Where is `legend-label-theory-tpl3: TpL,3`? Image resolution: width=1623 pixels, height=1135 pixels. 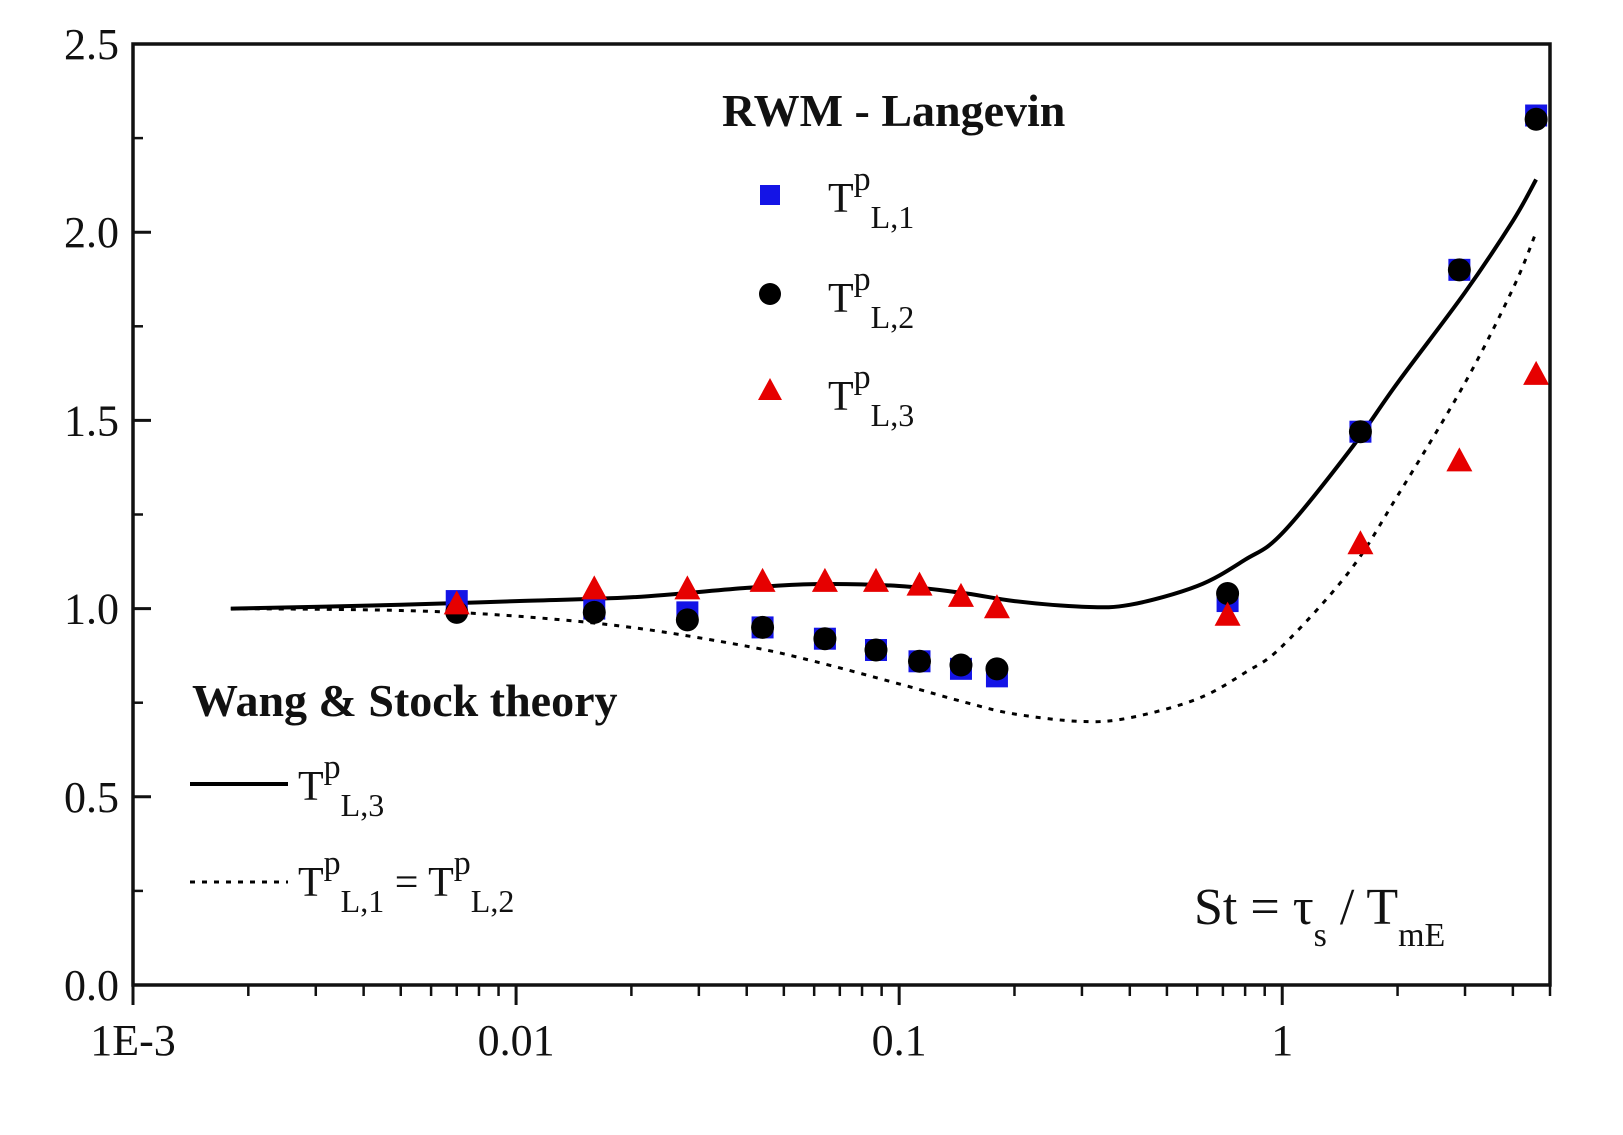
legend-label-theory-tpl3: TpL,3 is located at coordinates (341, 786).